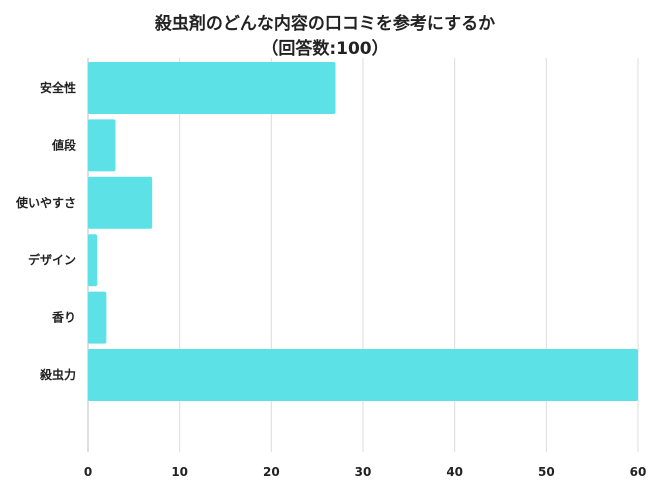 Image resolution: width=650 pixels, height=488 pixels. Describe the element at coordinates (179, 472) in the screenshot. I see `x-tick-label-1: 10` at that location.